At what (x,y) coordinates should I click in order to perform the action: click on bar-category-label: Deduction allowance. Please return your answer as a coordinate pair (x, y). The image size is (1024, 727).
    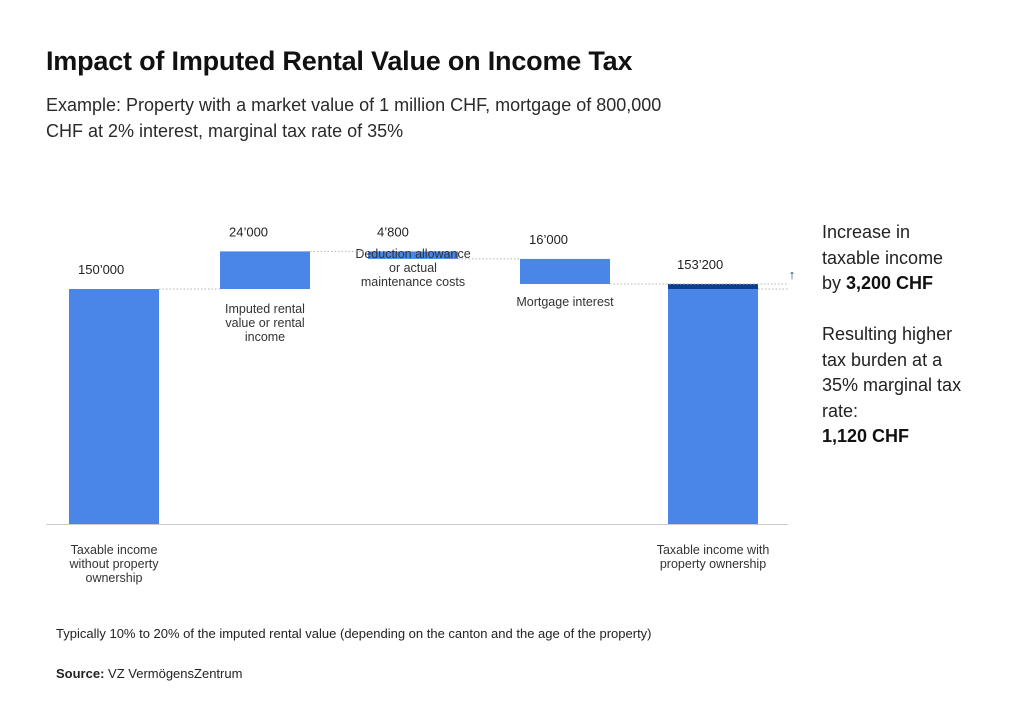
    Looking at the image, I should click on (412, 254).